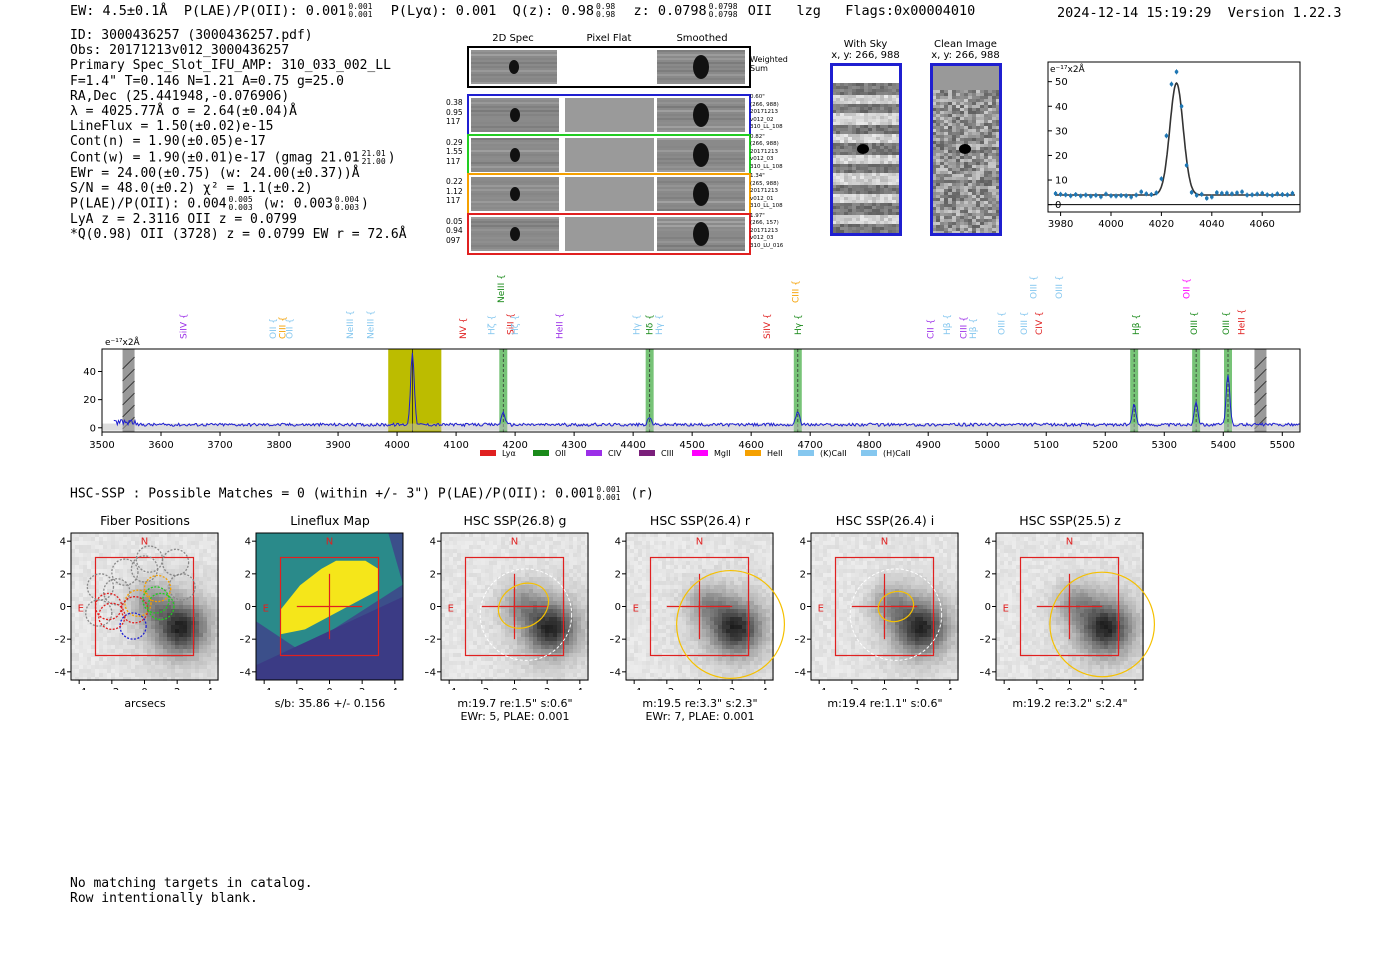  What do you see at coordinates (701, 170) in the screenshot?
I see `cutout-band` at bounding box center [701, 170].